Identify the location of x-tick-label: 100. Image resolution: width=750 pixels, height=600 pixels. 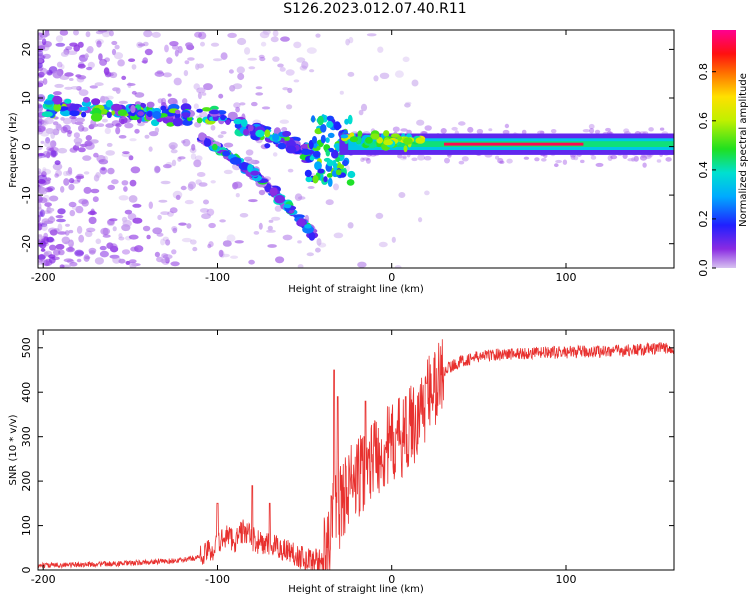
(566, 579).